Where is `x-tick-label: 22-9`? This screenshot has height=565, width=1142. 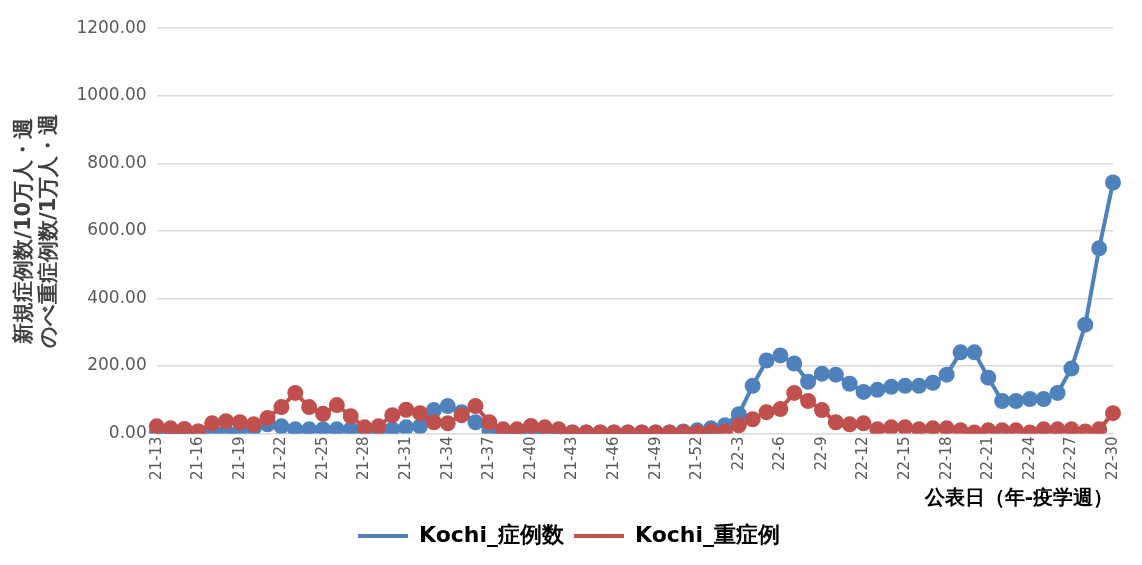
x-tick-label: 22-9 is located at coordinates (820, 453).